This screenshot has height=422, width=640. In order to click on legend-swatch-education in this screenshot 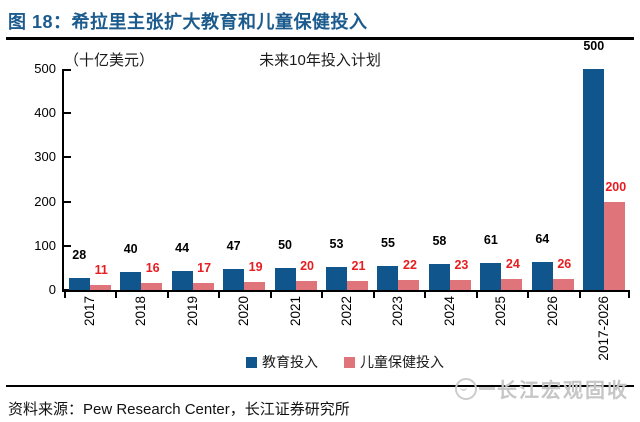, I will do `click(251, 362)`.